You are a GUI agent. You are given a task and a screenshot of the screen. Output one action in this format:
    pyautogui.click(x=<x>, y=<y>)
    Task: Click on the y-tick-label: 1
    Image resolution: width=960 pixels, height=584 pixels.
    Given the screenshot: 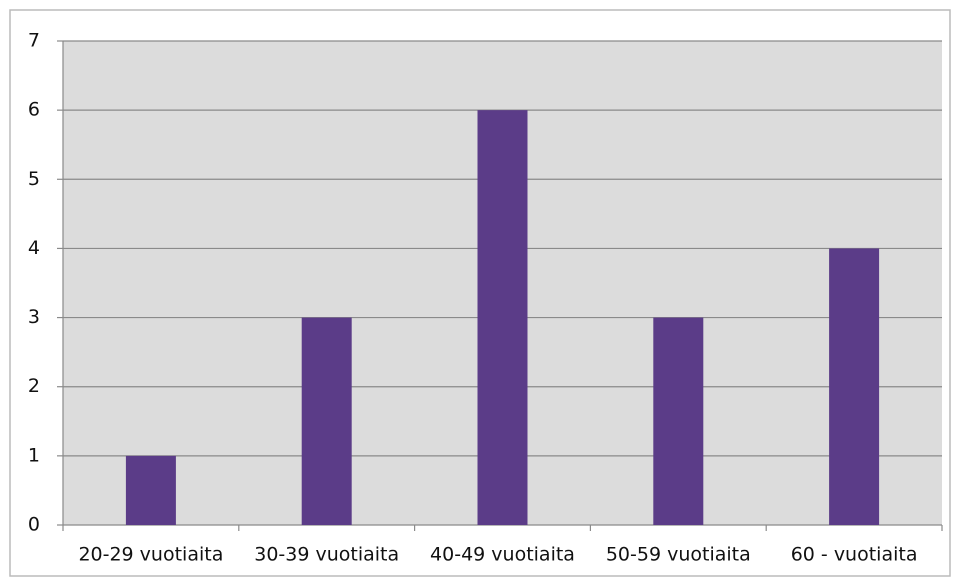 What is the action you would take?
    pyautogui.click(x=34, y=455)
    